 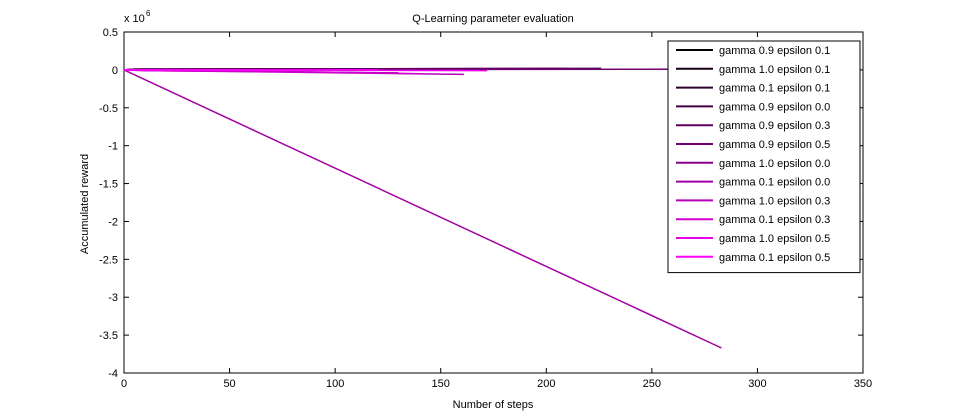 What do you see at coordinates (493, 405) in the screenshot?
I see `x-axis-label: Number of steps` at bounding box center [493, 405].